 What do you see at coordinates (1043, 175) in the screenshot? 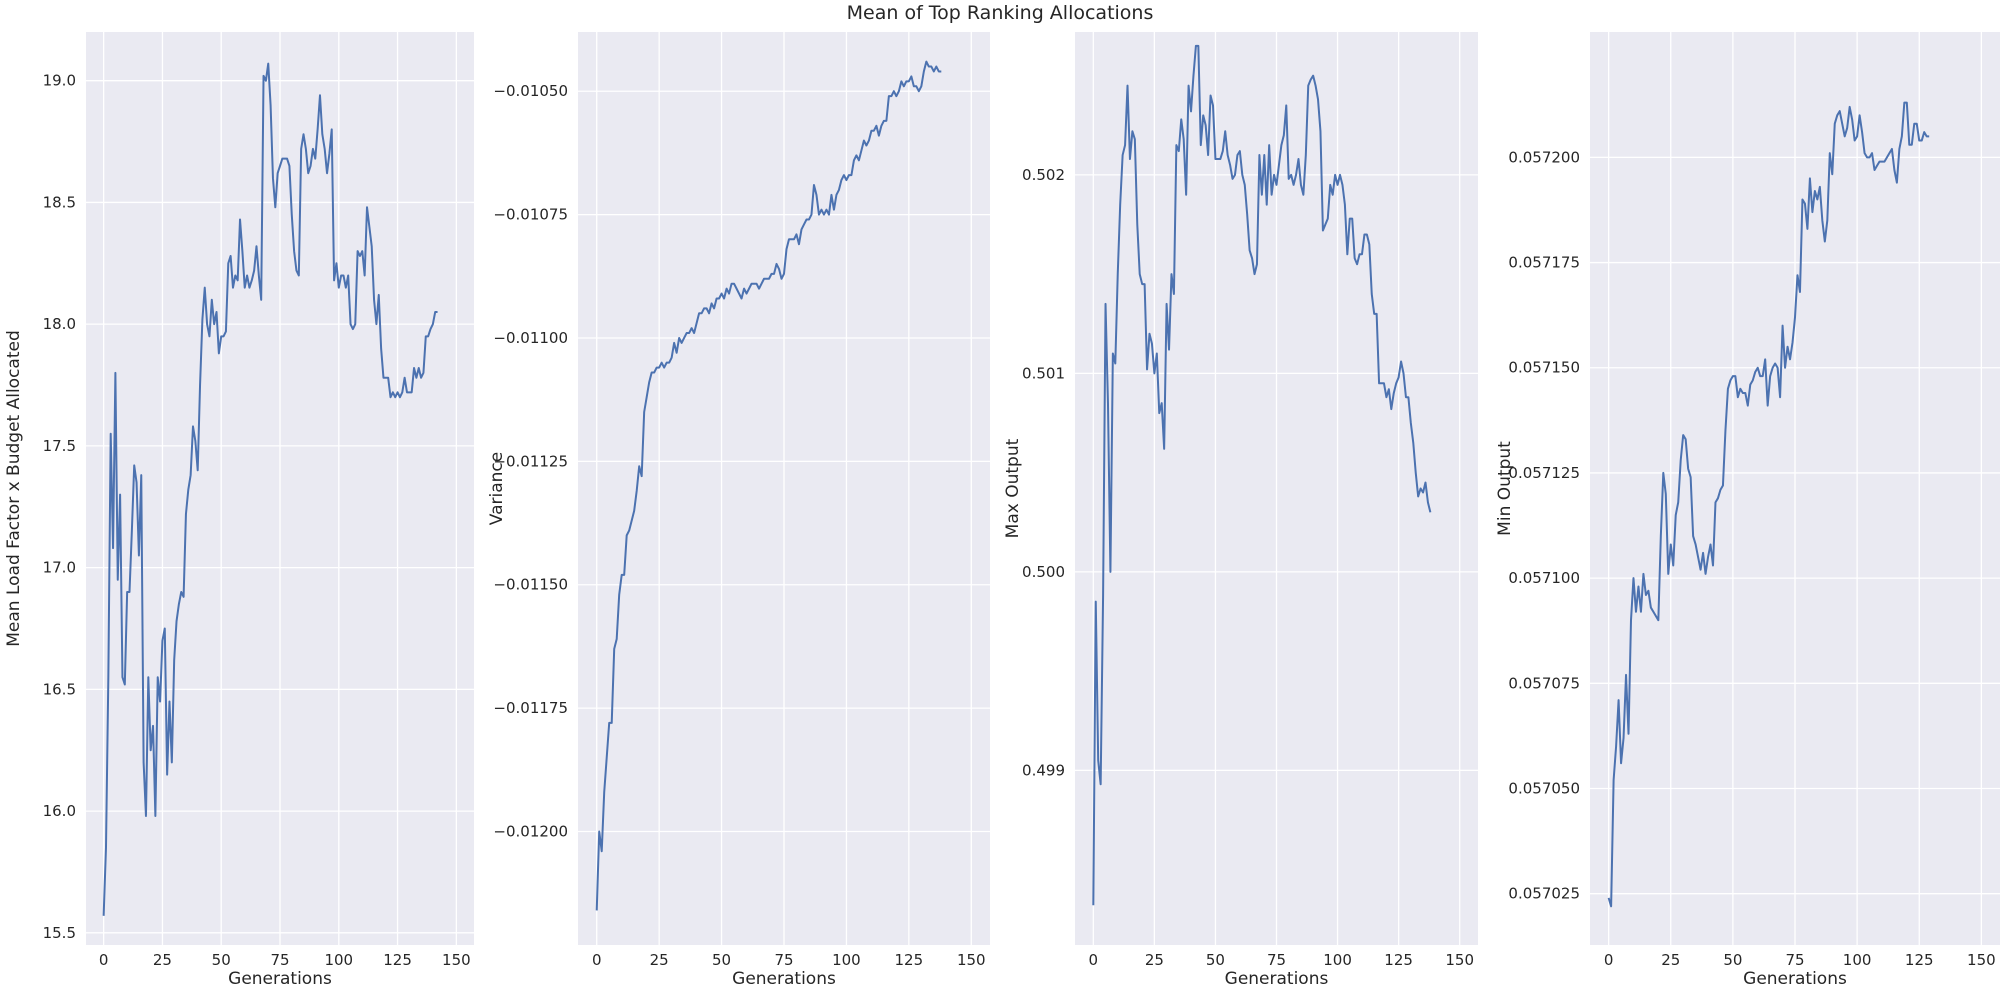
I see `y-tick-label: 0.502` at bounding box center [1043, 175].